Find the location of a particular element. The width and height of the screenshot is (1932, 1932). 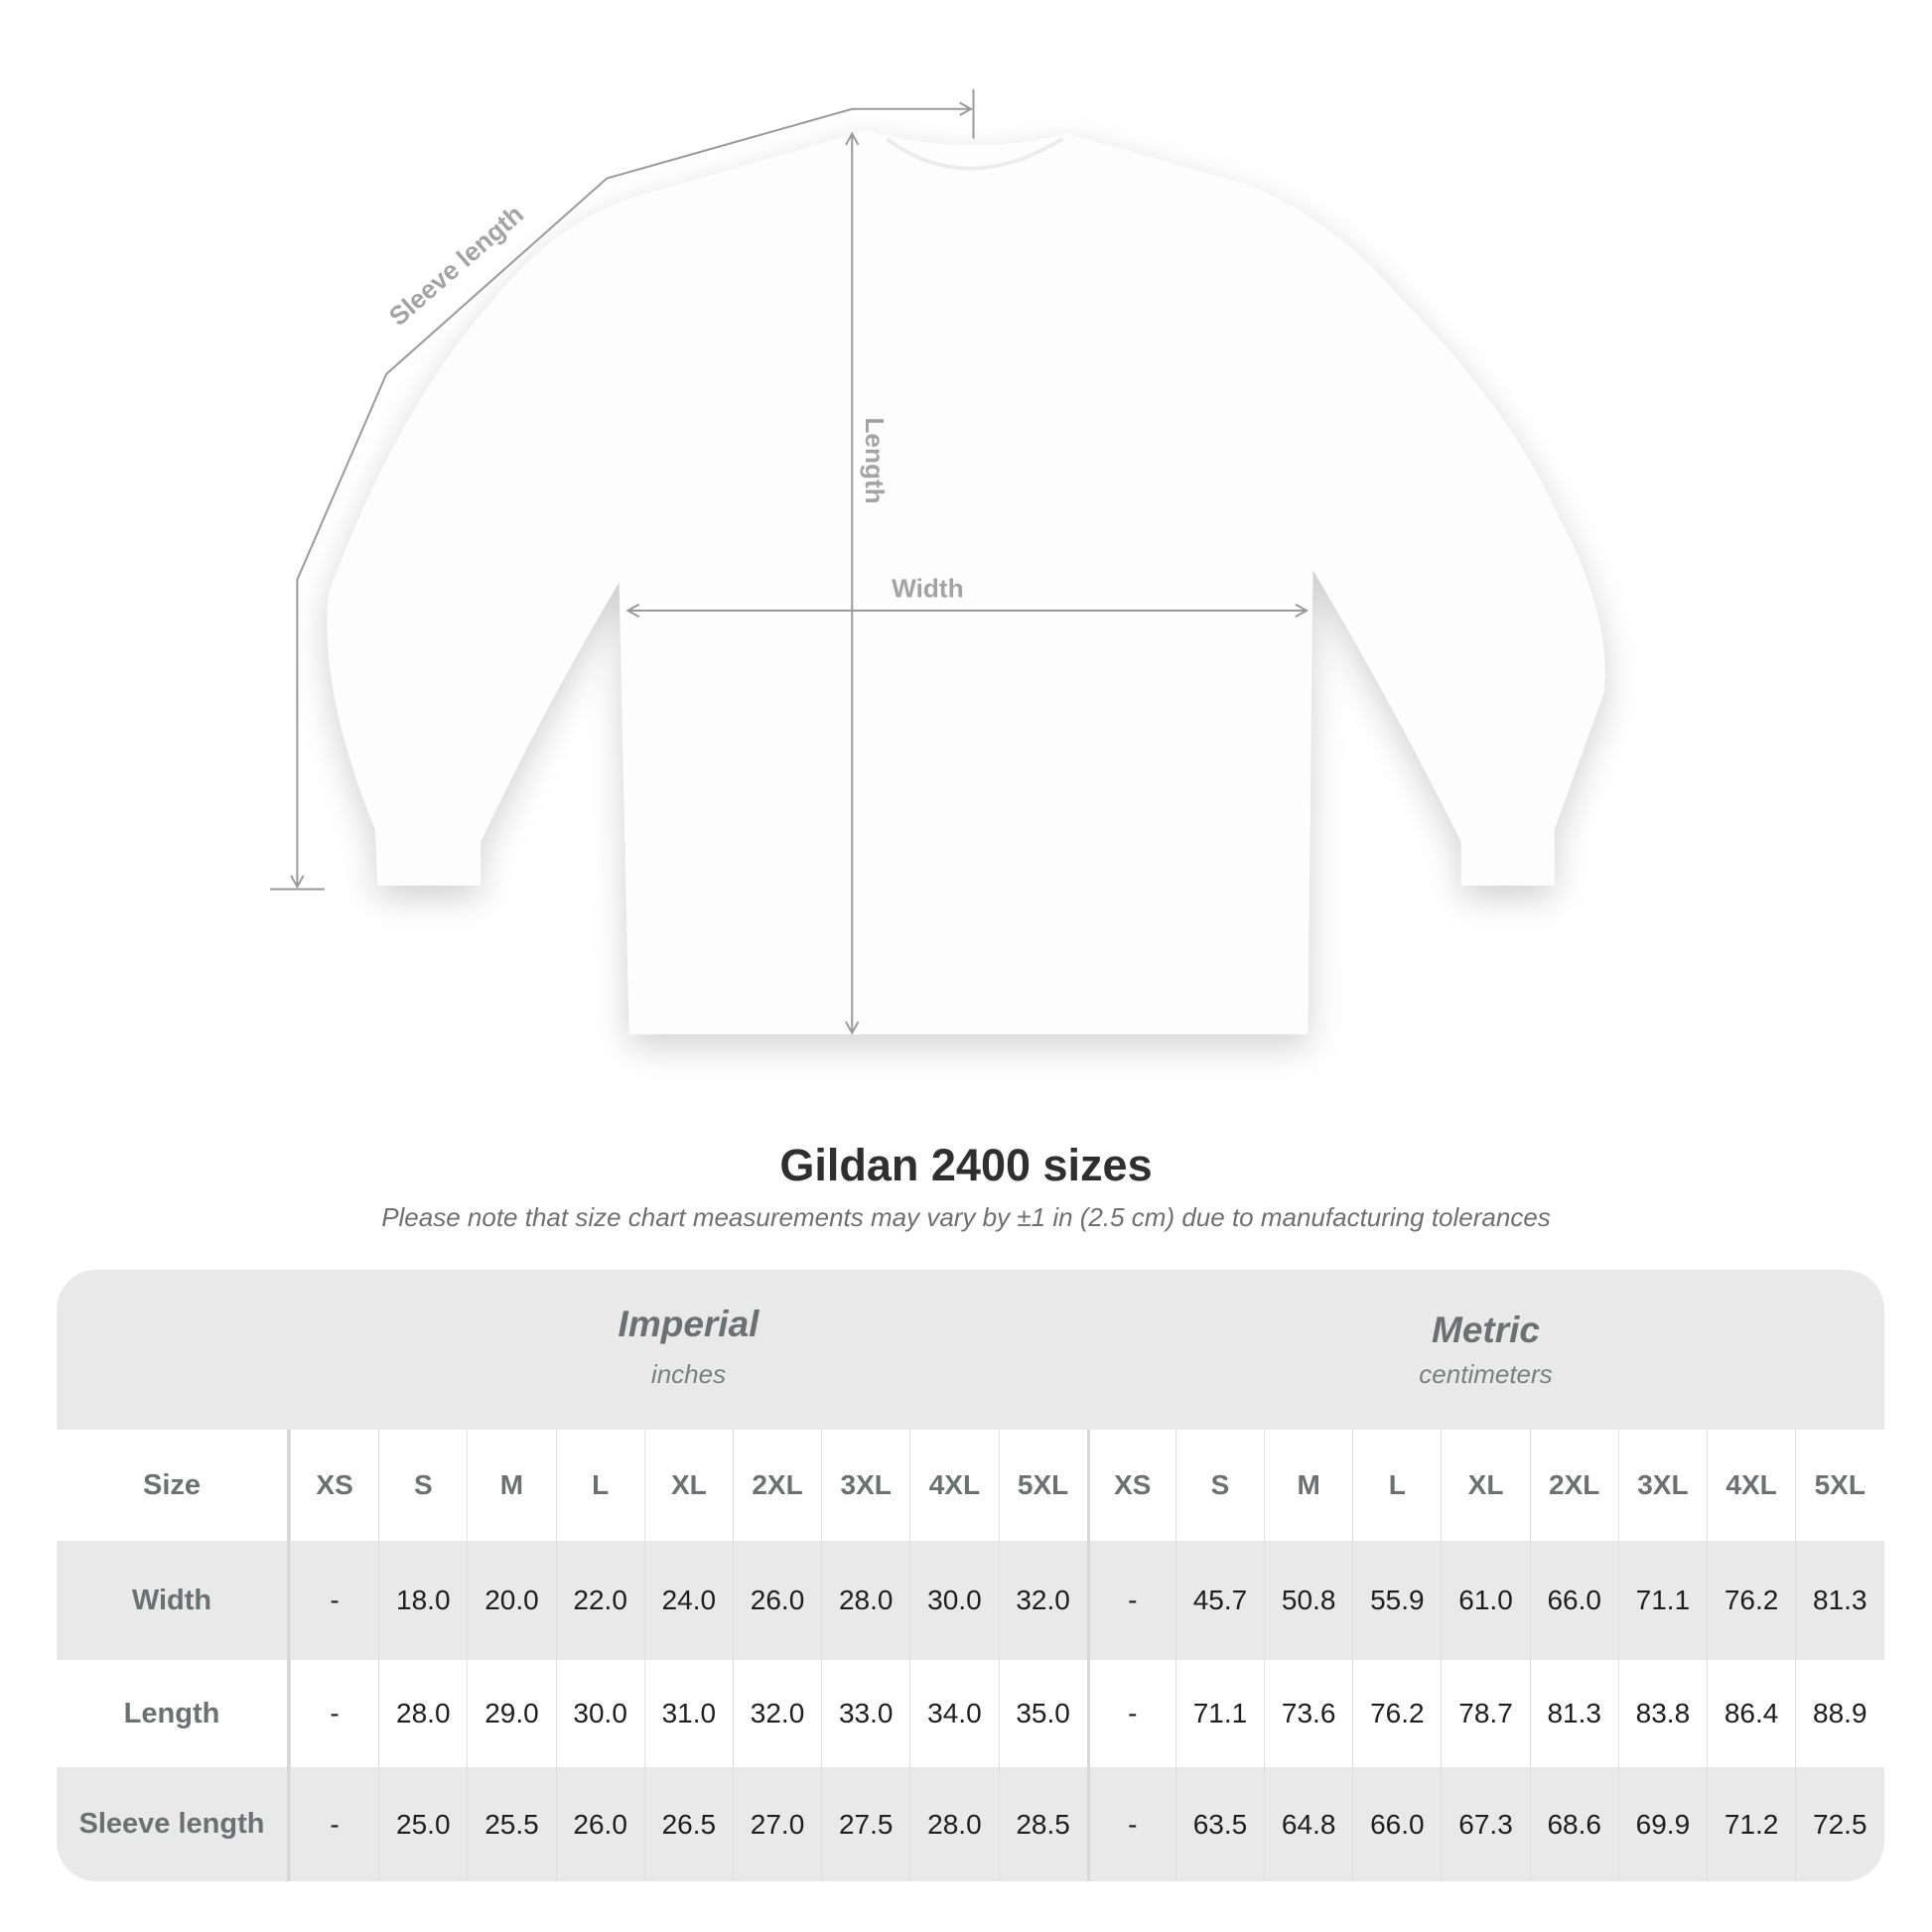

metric-header: Metric centimeters is located at coordinates (1486, 1350).